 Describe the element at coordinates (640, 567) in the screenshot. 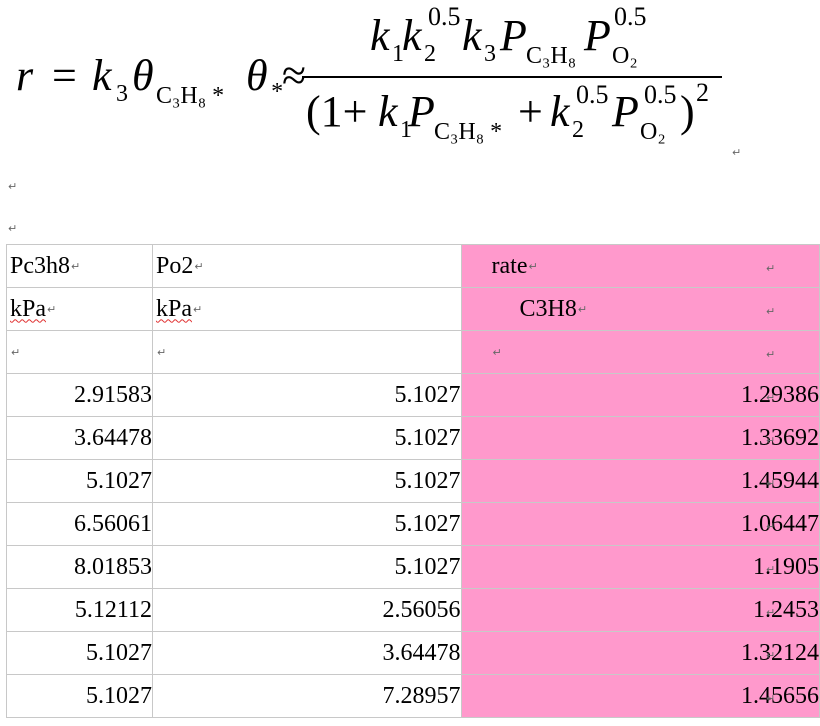

I see `table-cell: 1.1905` at that location.